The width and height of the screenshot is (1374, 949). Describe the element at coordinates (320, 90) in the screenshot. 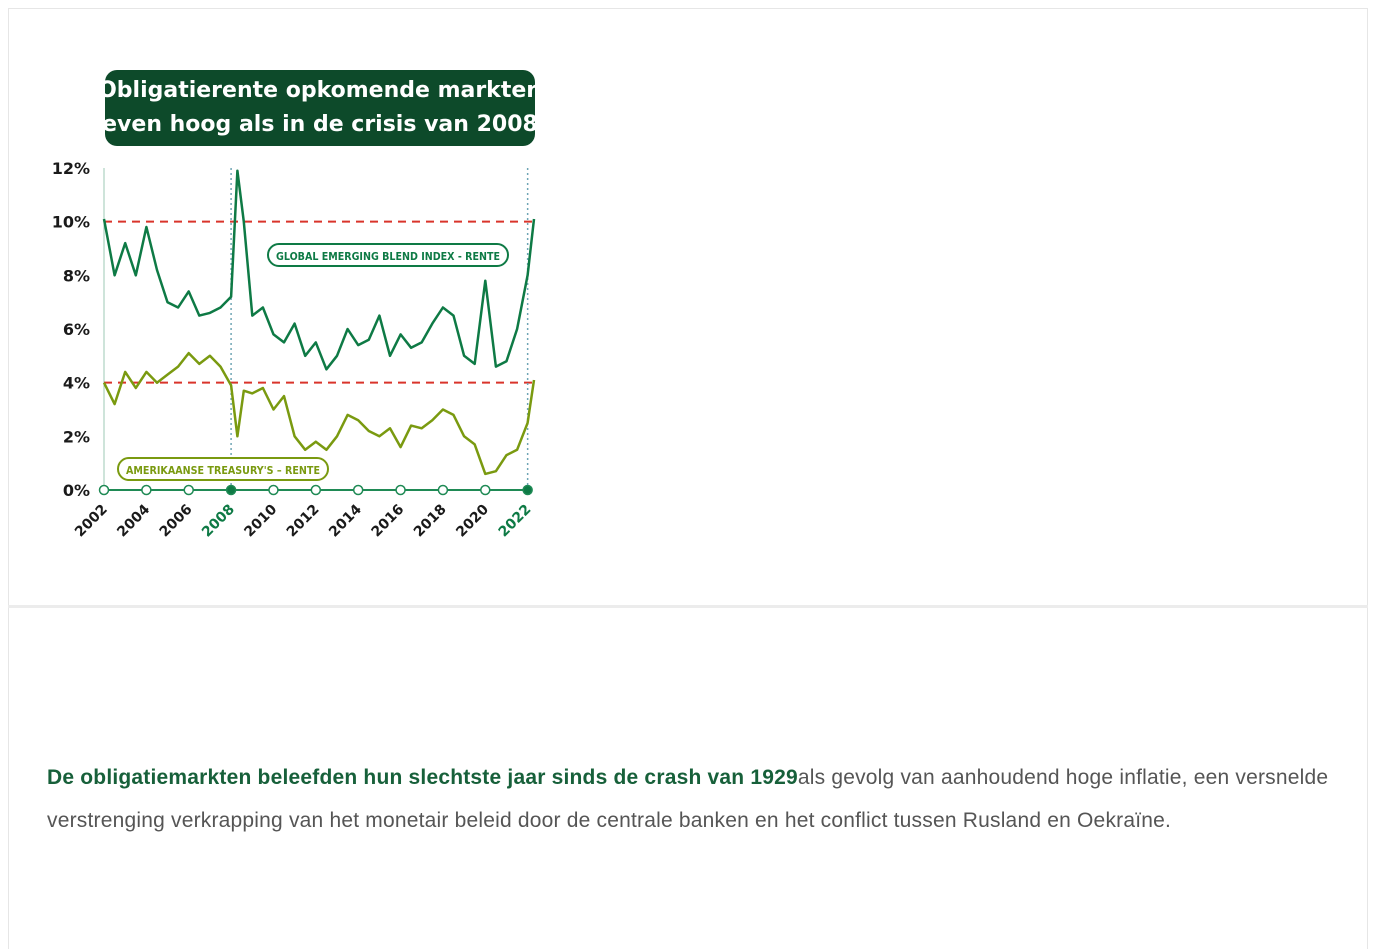

I see `chart-title: Obligatierente opkomende markten` at that location.